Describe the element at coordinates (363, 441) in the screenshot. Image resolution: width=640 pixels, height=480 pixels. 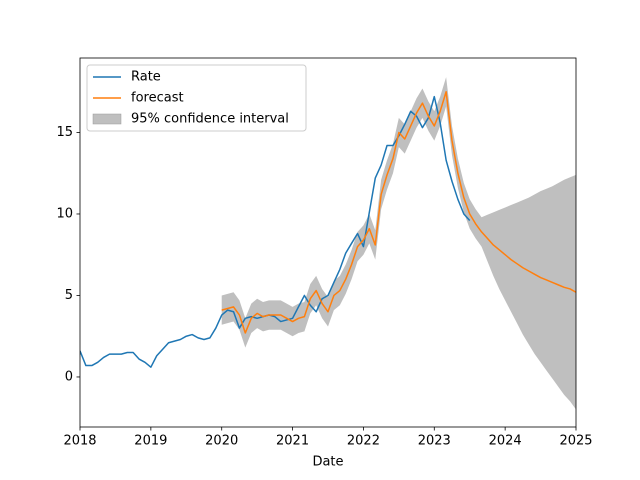
I see `x-tick-label: 2022` at that location.